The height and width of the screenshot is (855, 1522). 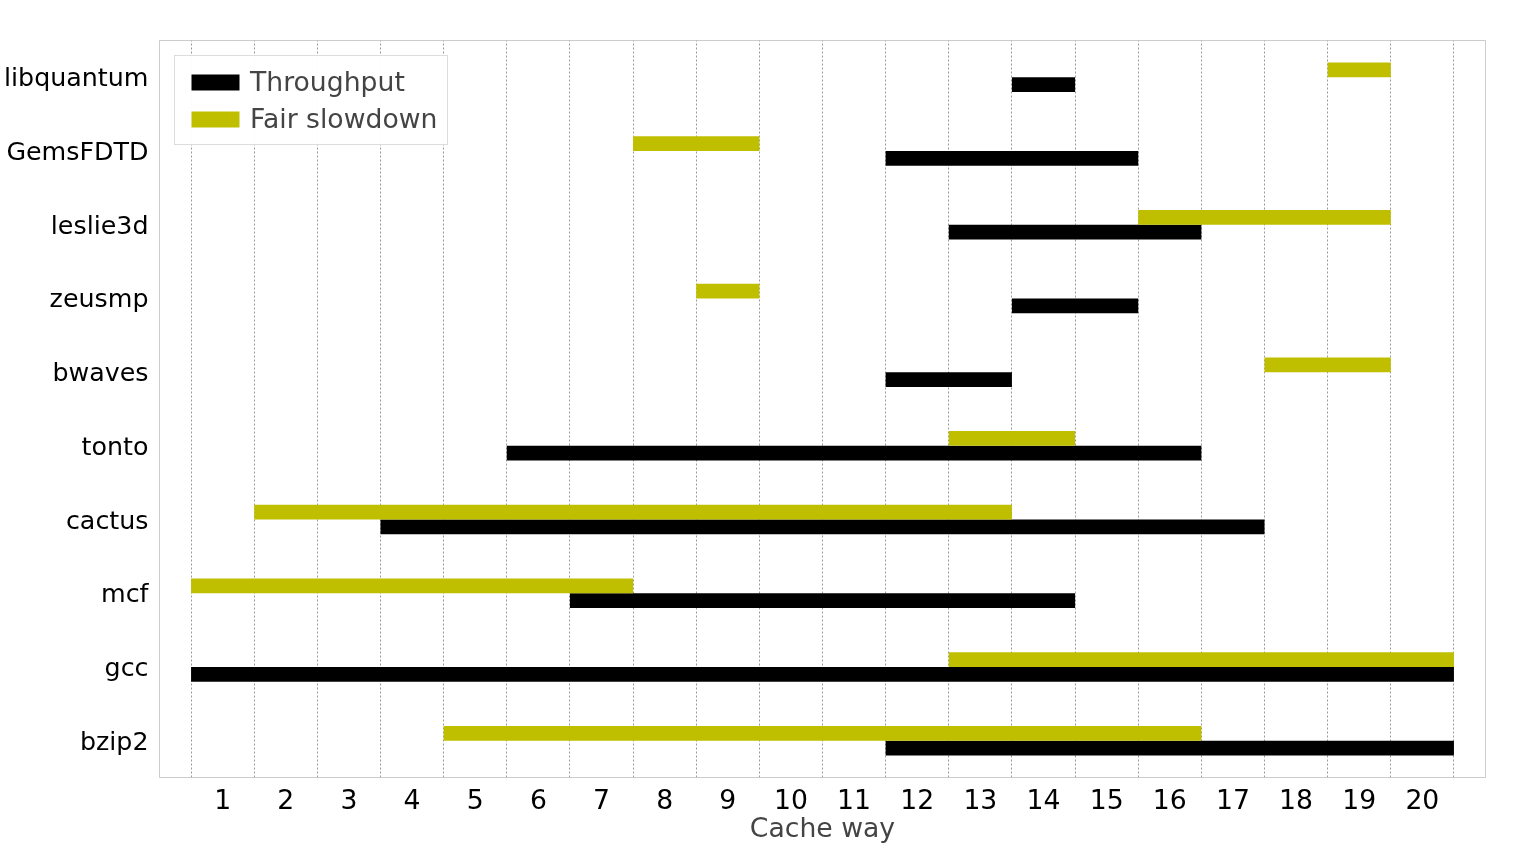 What do you see at coordinates (917, 799) in the screenshot?
I see `x-tick-label: 12` at bounding box center [917, 799].